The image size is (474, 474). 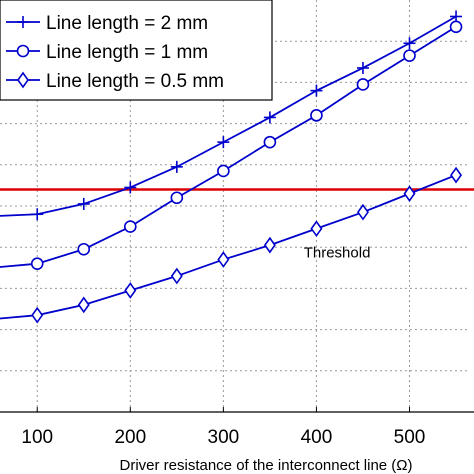 I want to click on x-tick-label-2: 300, so click(x=224, y=437).